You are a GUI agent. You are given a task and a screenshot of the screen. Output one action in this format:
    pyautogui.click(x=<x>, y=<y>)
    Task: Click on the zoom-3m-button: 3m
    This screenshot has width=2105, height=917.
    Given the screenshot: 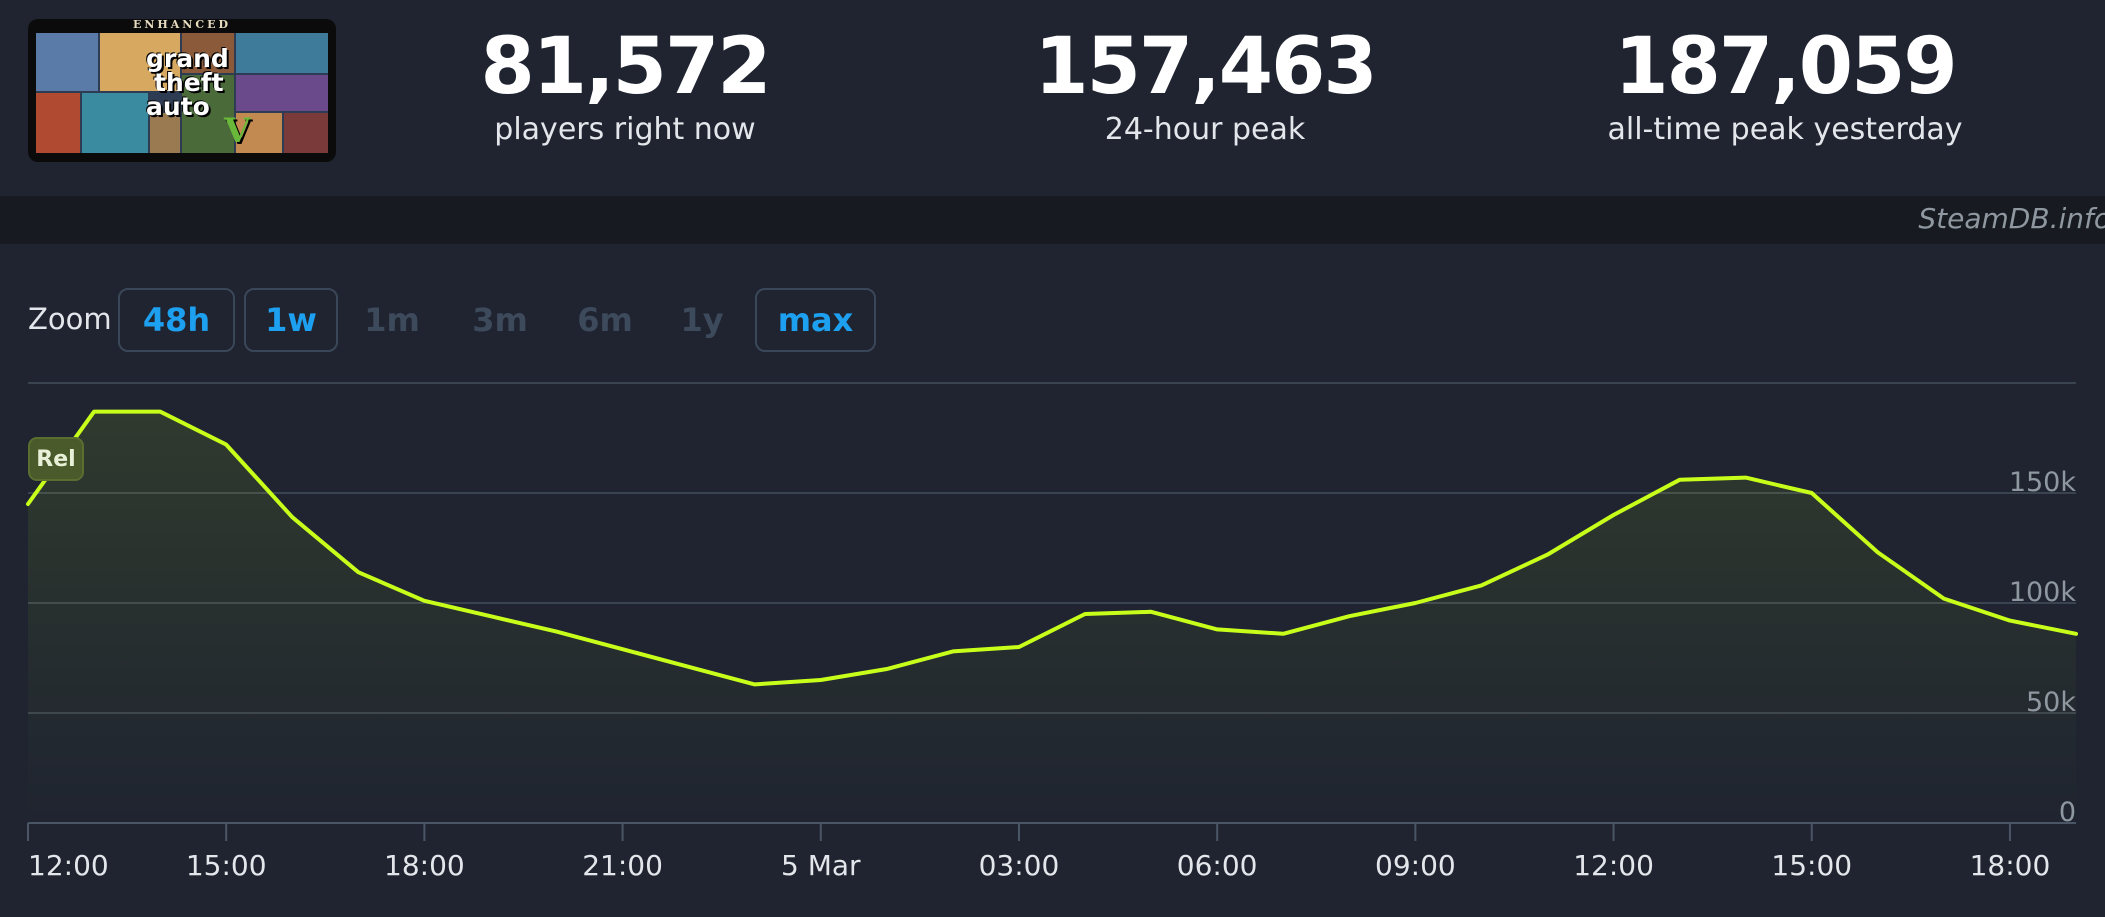 What is the action you would take?
    pyautogui.click(x=500, y=320)
    